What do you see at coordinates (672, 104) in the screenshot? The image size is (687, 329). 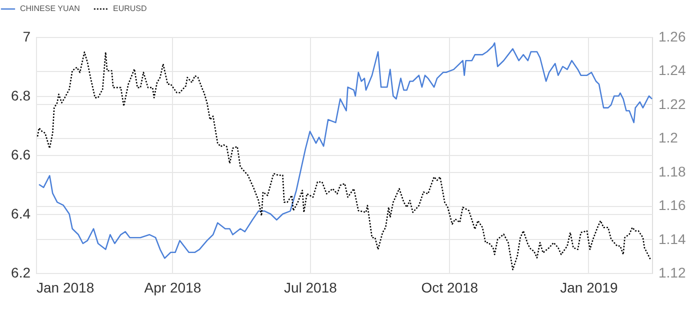 I see `y2-tick-label: 1.22` at bounding box center [672, 104].